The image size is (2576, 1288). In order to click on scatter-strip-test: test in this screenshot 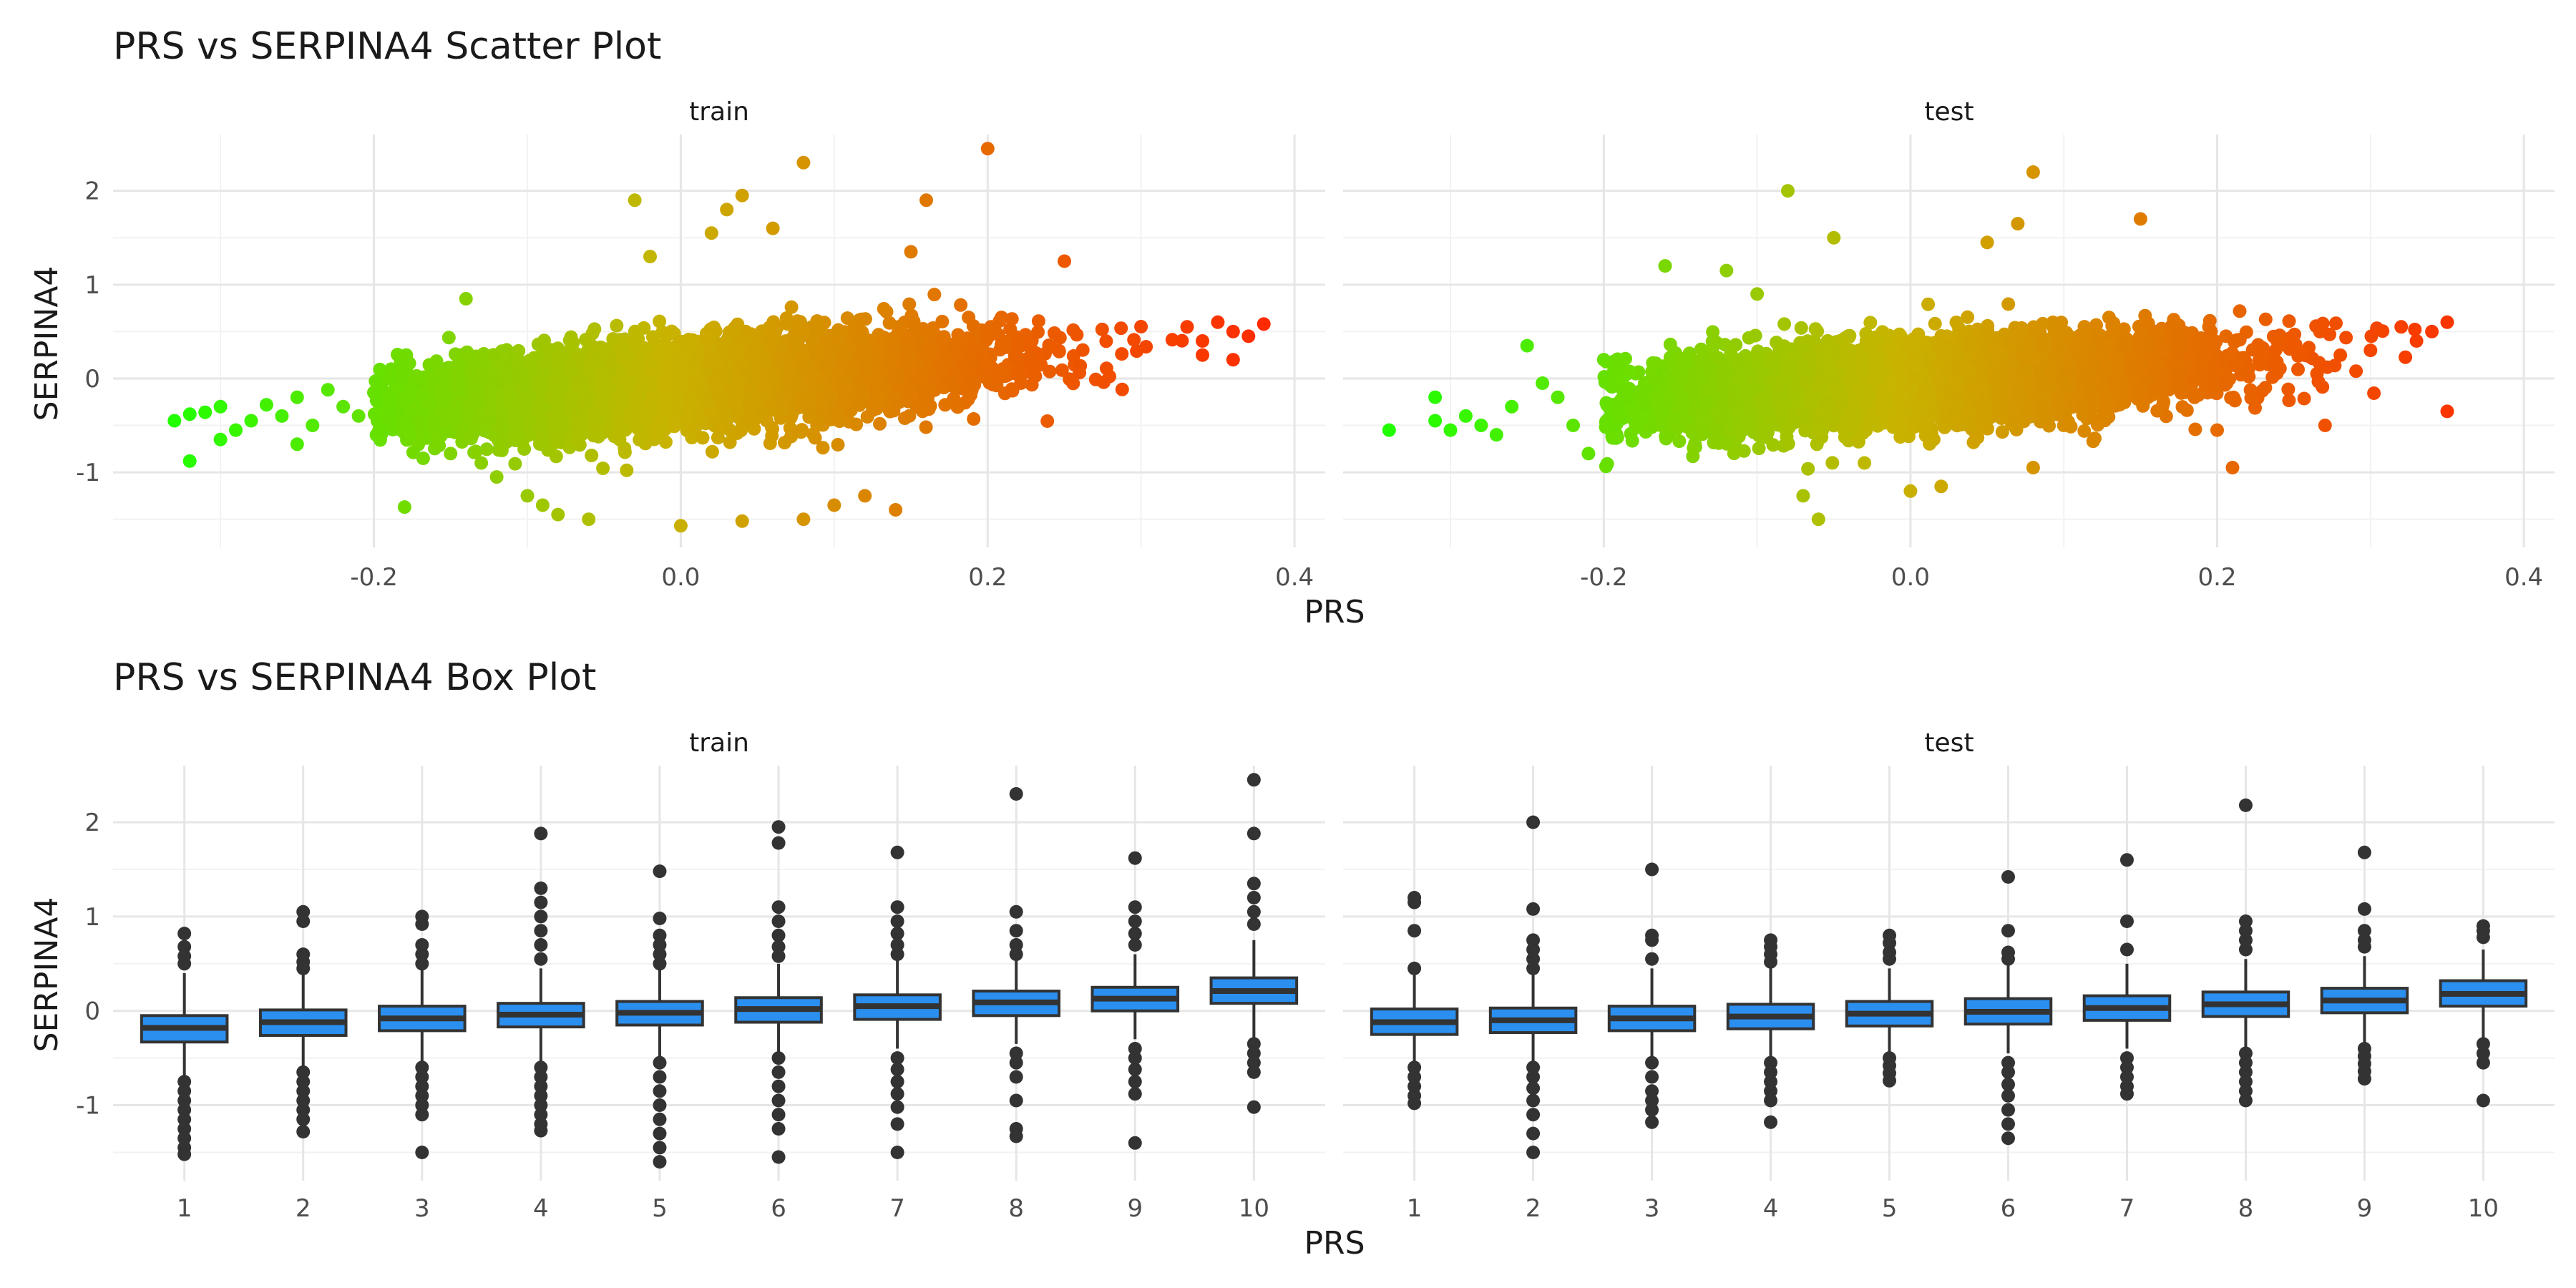, I will do `click(1949, 112)`.